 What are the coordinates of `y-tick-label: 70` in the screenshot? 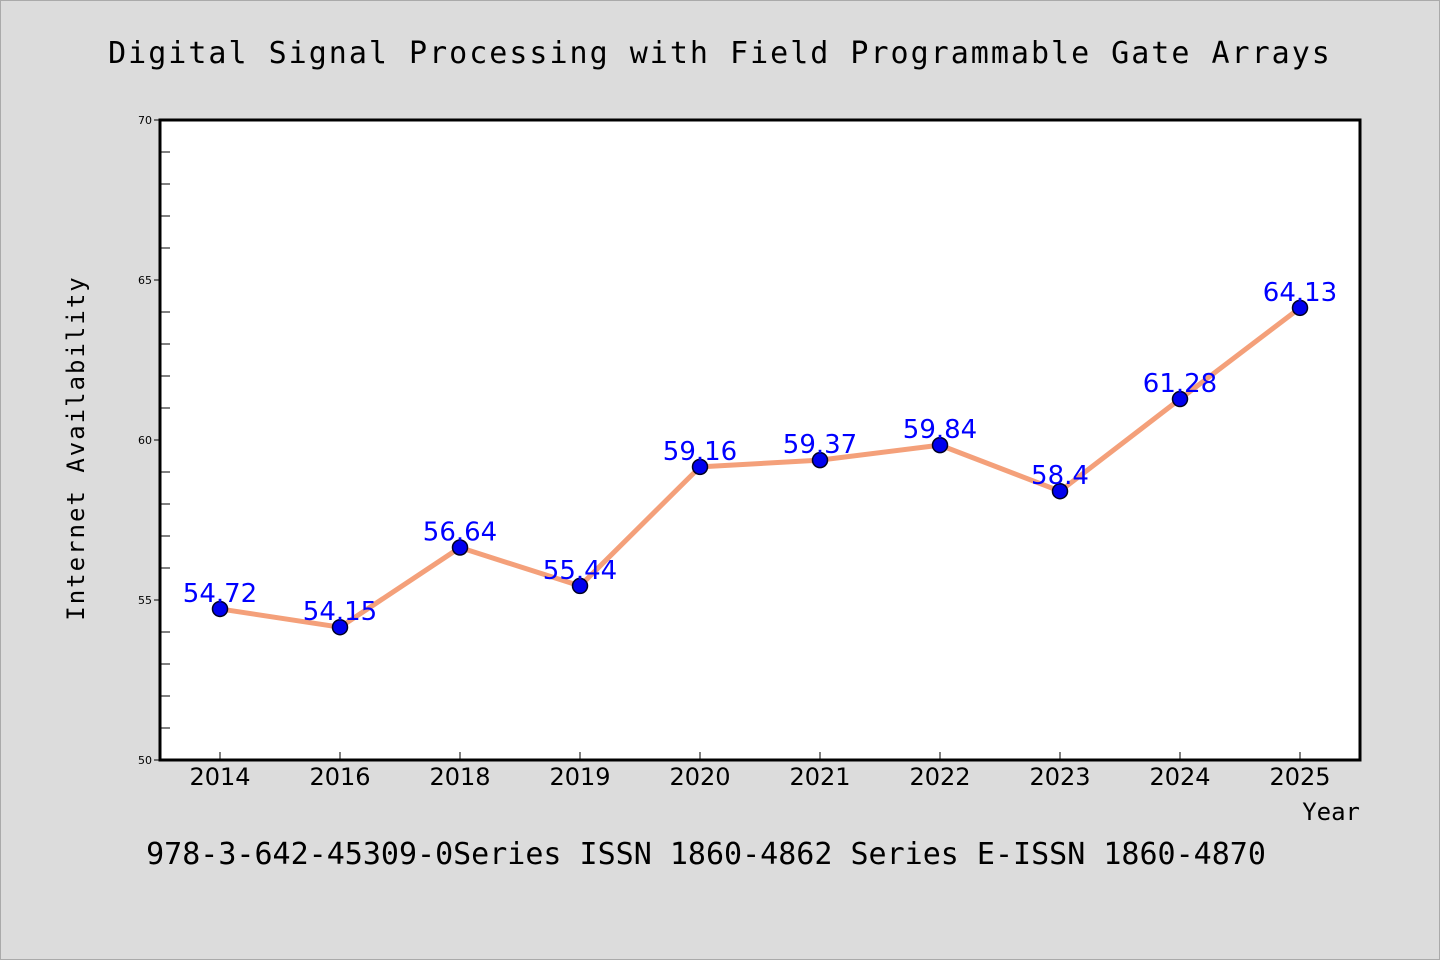 It's located at (145, 120).